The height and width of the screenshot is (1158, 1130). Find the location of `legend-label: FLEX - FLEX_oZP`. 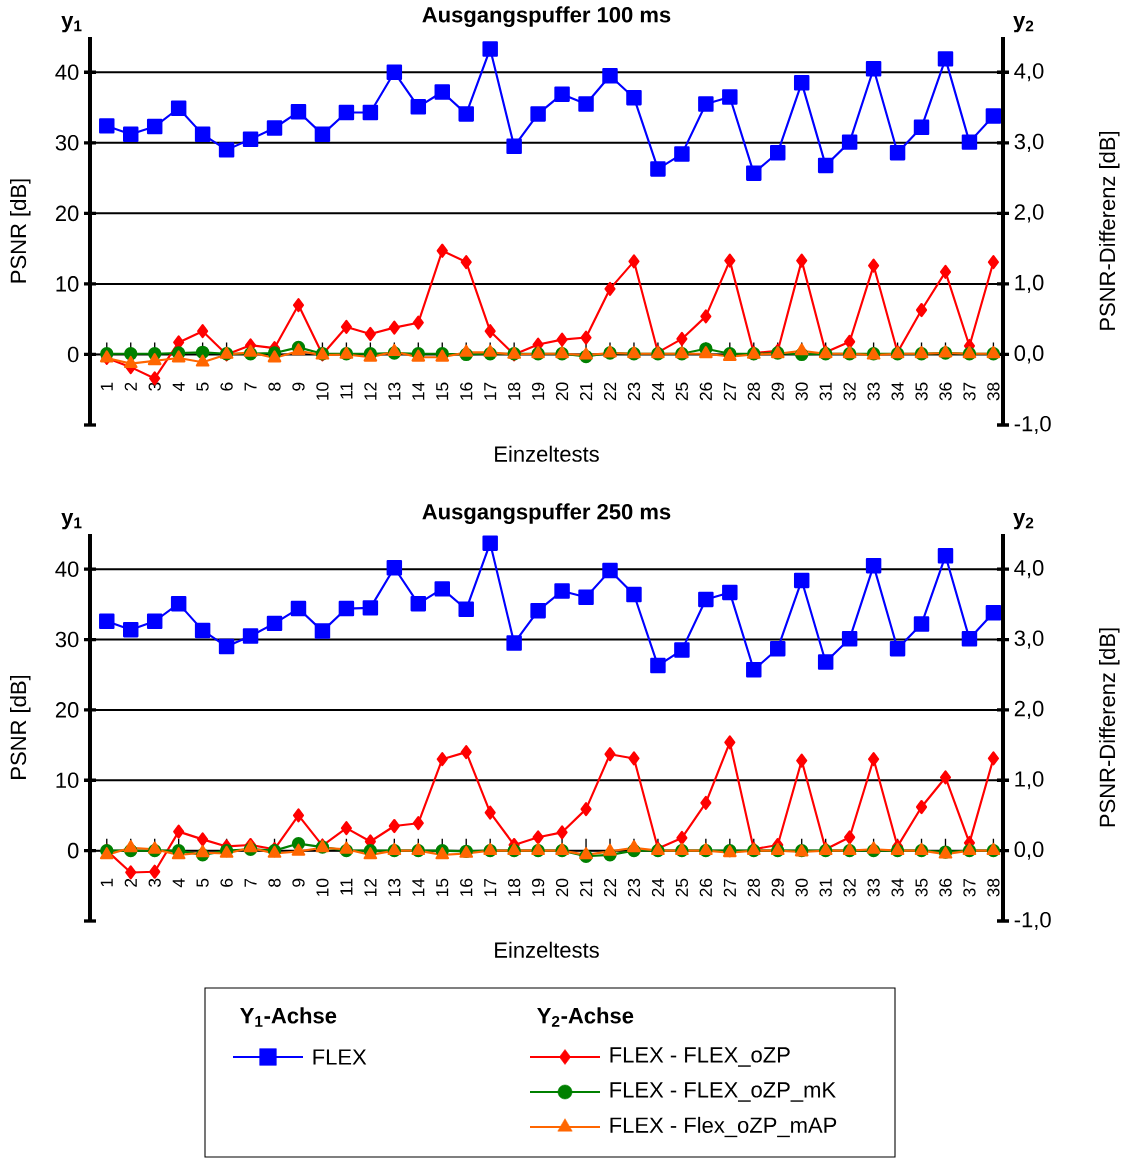

legend-label: FLEX - FLEX_oZP is located at coordinates (700, 1057).